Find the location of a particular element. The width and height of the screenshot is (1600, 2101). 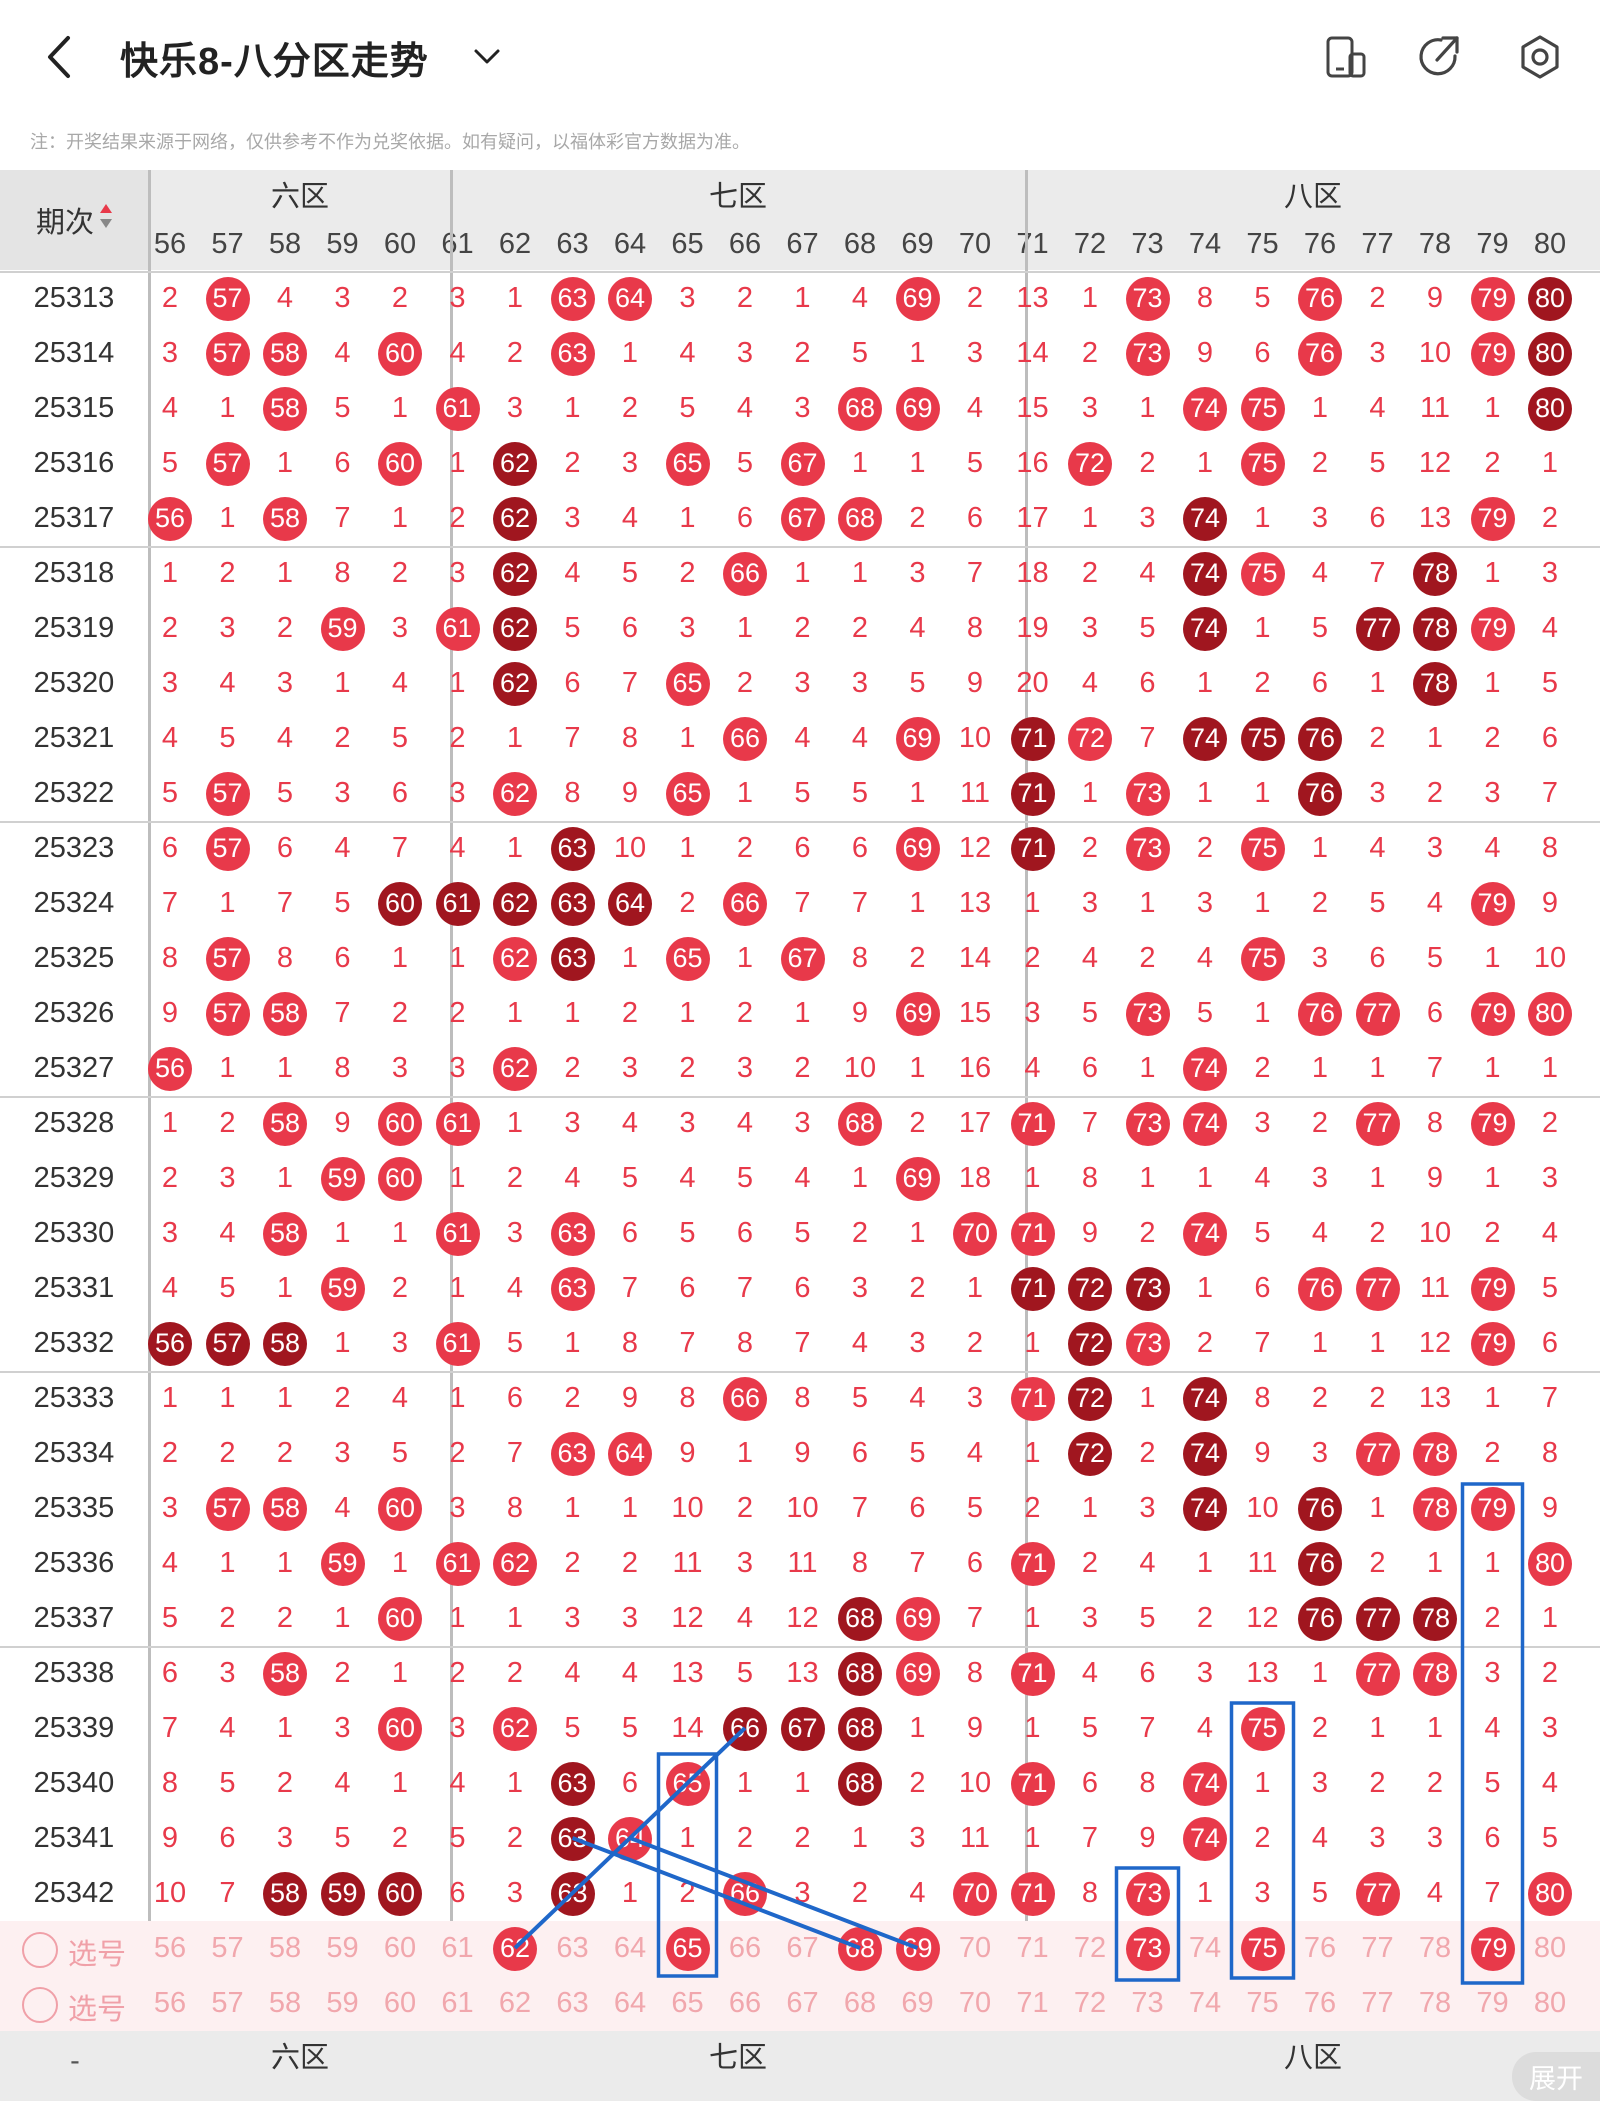

cell-77: 77 is located at coordinates (1377, 628).